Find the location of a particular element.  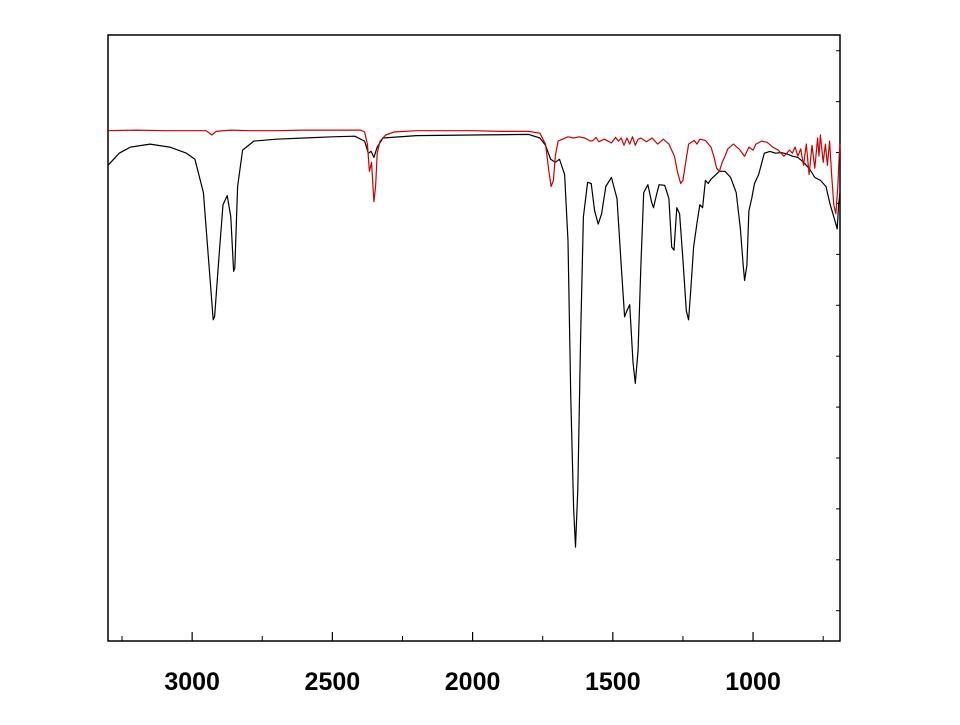

x-tick-label: 1000 is located at coordinates (753, 682).